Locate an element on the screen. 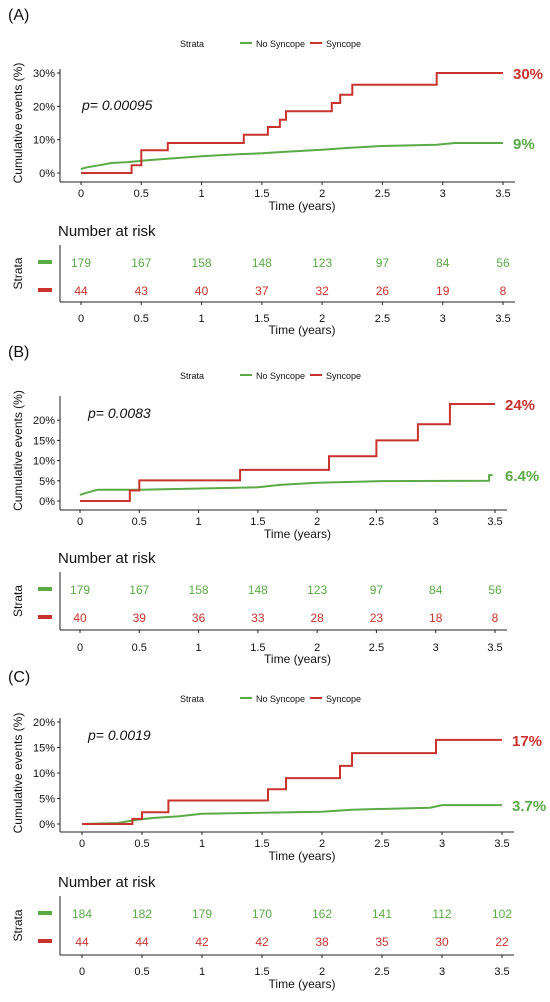 The height and width of the screenshot is (1002, 550). risk-count: 23 is located at coordinates (377, 618).